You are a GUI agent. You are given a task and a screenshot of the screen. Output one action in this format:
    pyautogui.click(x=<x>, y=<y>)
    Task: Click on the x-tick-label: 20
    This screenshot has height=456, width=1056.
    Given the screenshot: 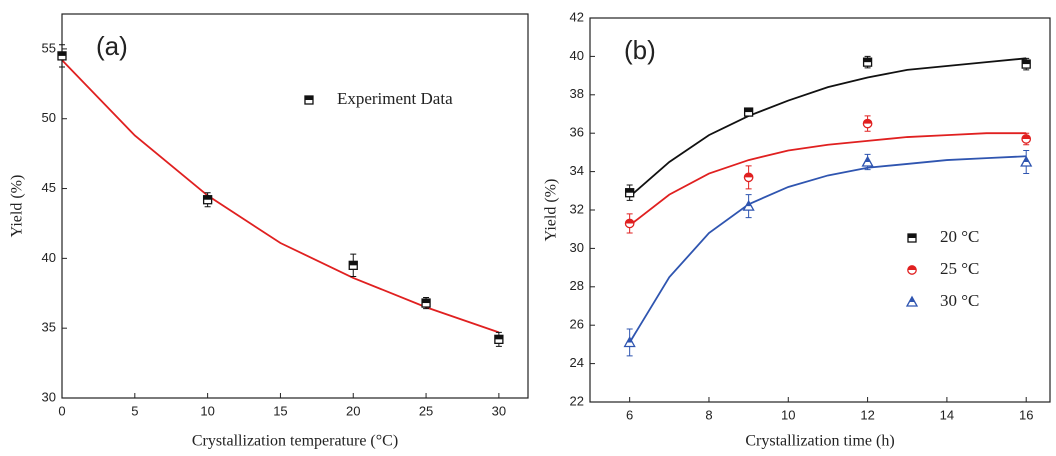 What is the action you would take?
    pyautogui.click(x=353, y=410)
    